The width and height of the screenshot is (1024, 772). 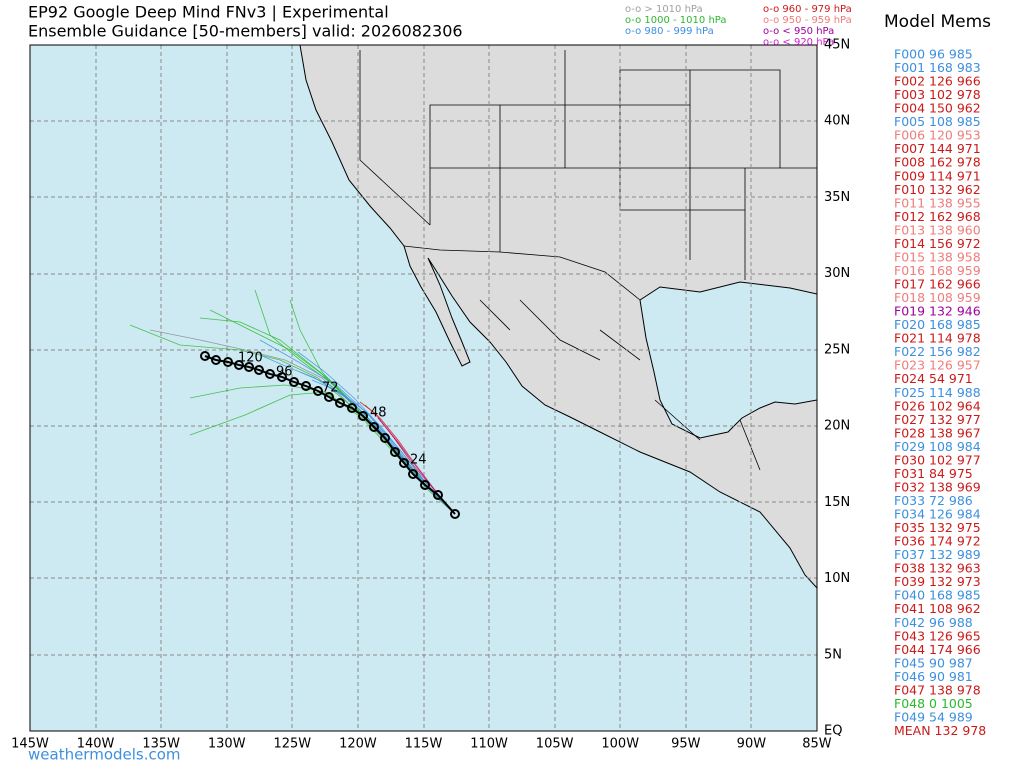 I want to click on member-entry: F018 108 959, so click(x=937, y=297).